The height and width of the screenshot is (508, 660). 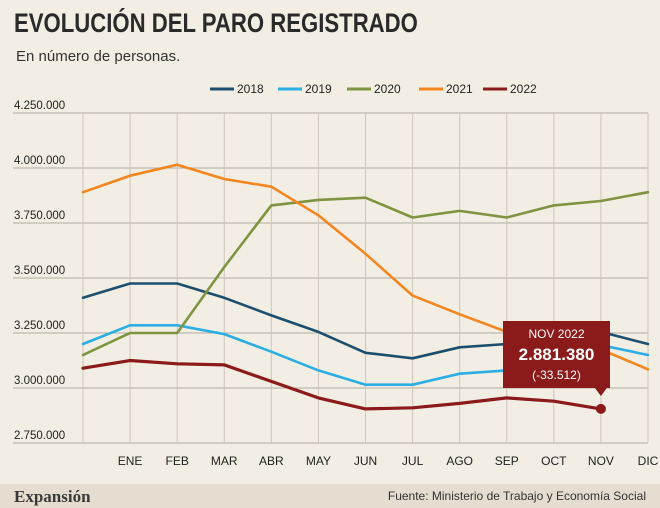 What do you see at coordinates (39, 436) in the screenshot?
I see `y-tick-label: 2.750.000` at bounding box center [39, 436].